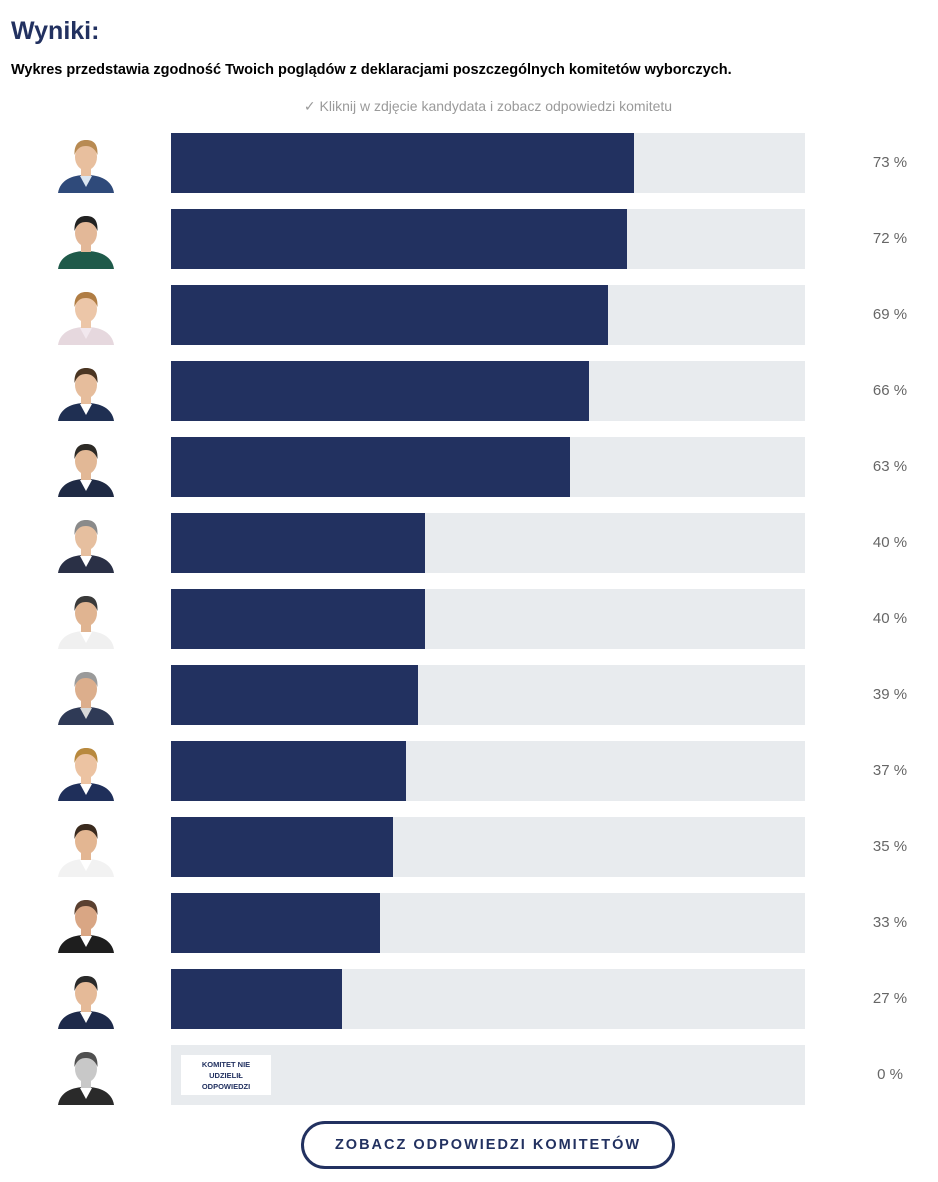  I want to click on percent-label: 63 %, so click(890, 466).